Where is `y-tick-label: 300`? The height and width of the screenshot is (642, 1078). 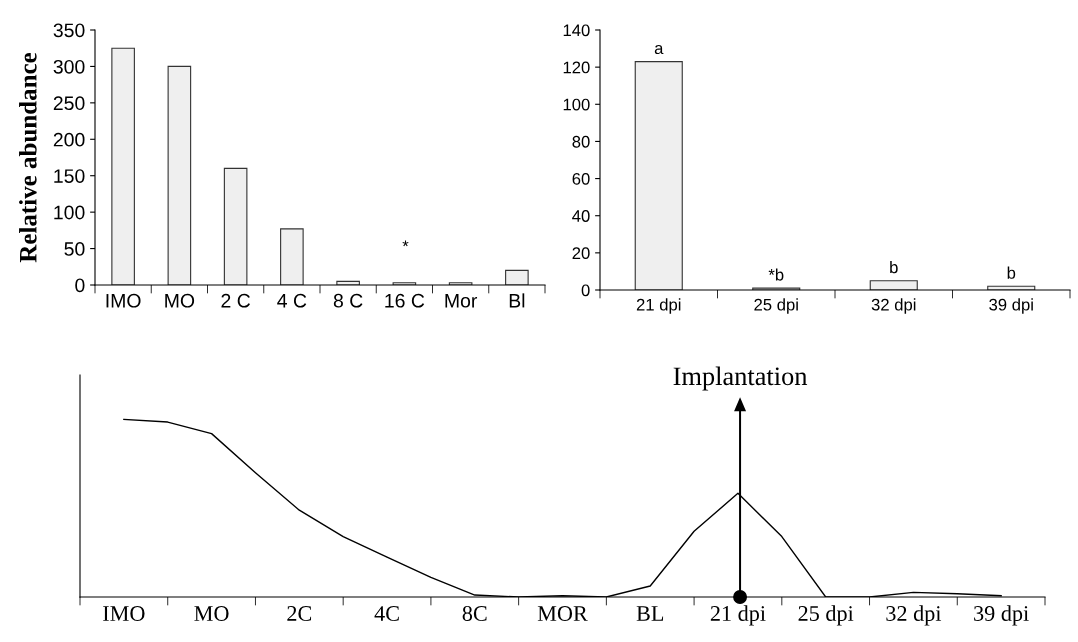
y-tick-label: 300 is located at coordinates (69, 66).